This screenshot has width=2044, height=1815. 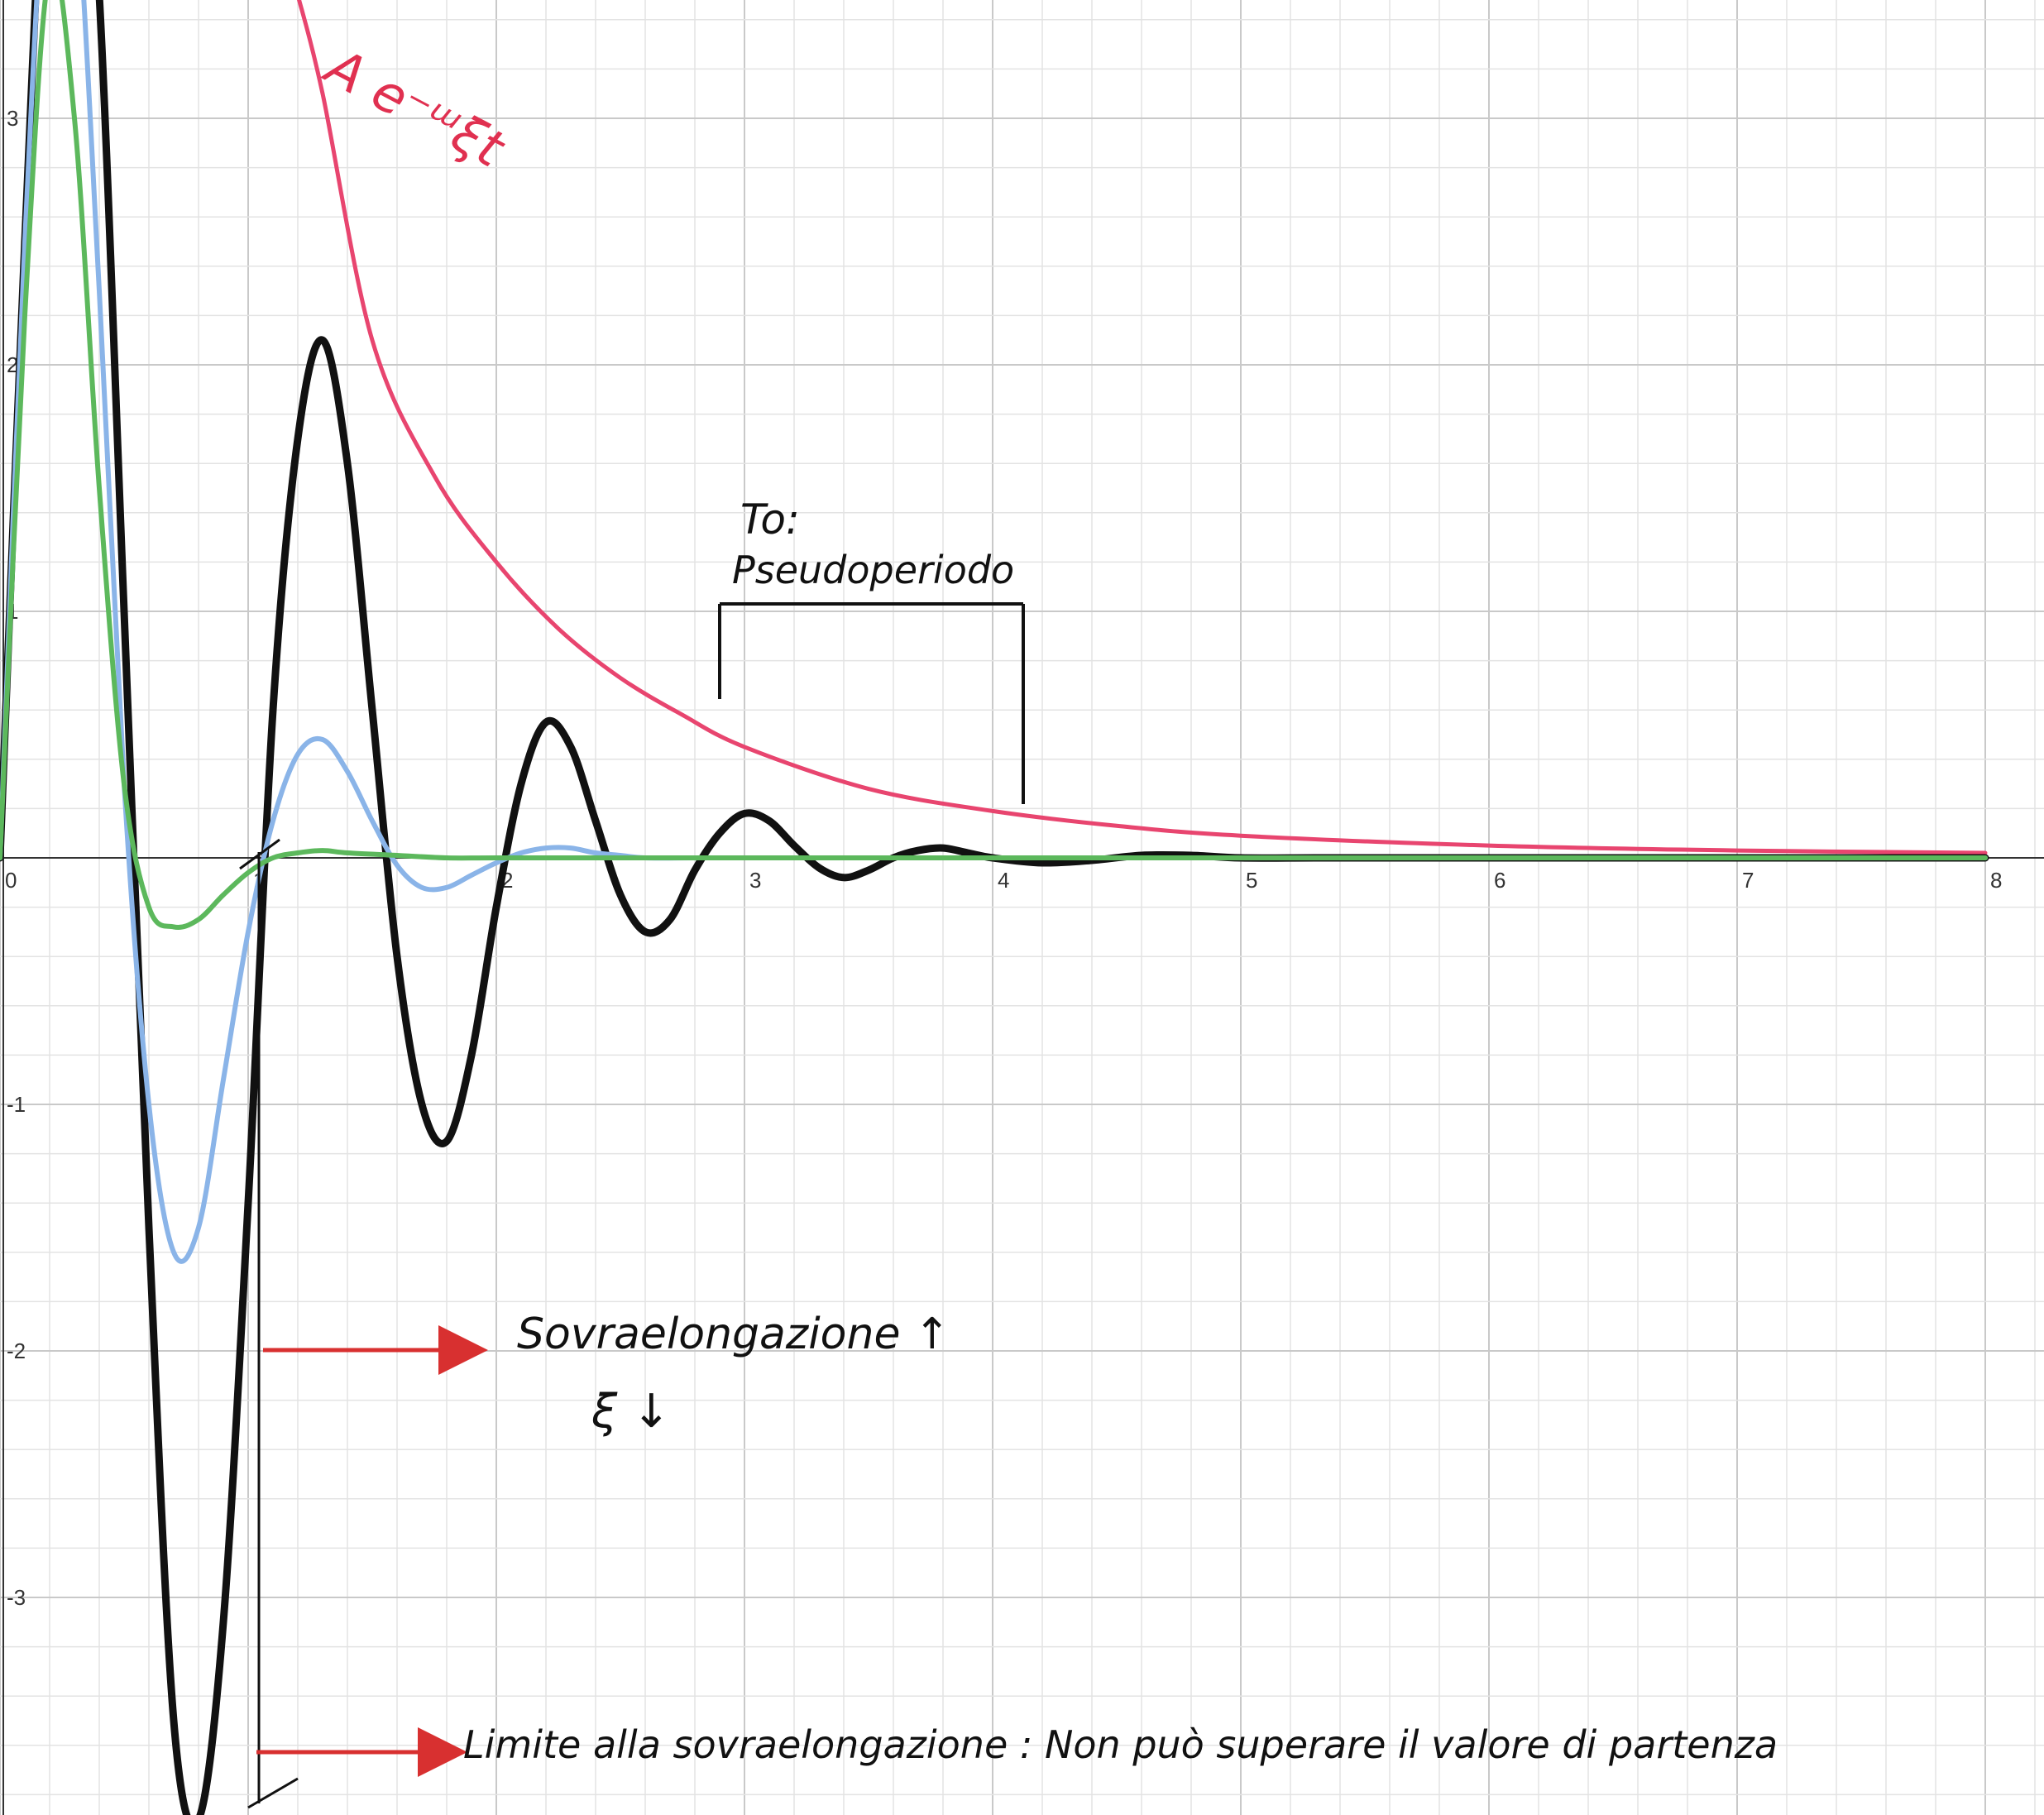 What do you see at coordinates (414, 107) in the screenshot?
I see `curve-label: A e⁻ᵚξt` at bounding box center [414, 107].